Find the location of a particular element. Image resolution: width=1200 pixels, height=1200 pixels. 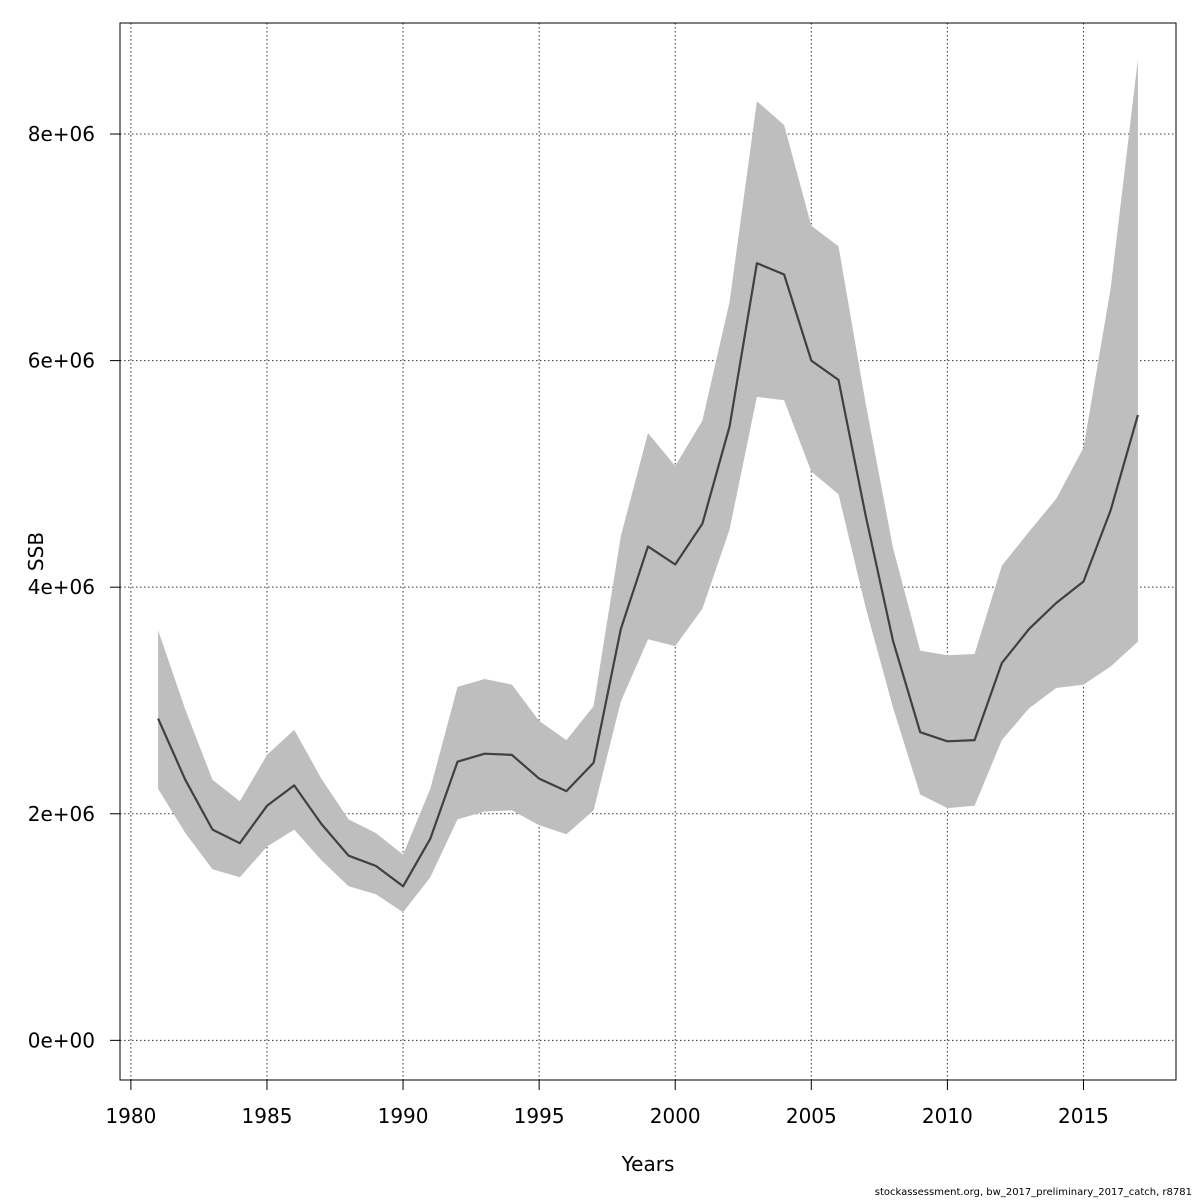

x-tick-label: 2000 is located at coordinates (675, 1116).